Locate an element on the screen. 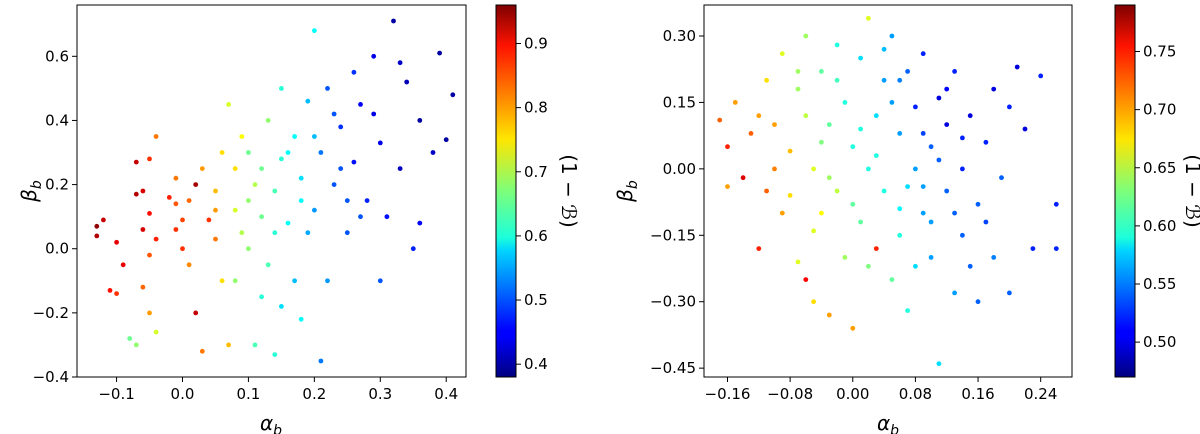 This screenshot has width=1200, height=434. left-y-tick-label: −0.4 is located at coordinates (51, 377).